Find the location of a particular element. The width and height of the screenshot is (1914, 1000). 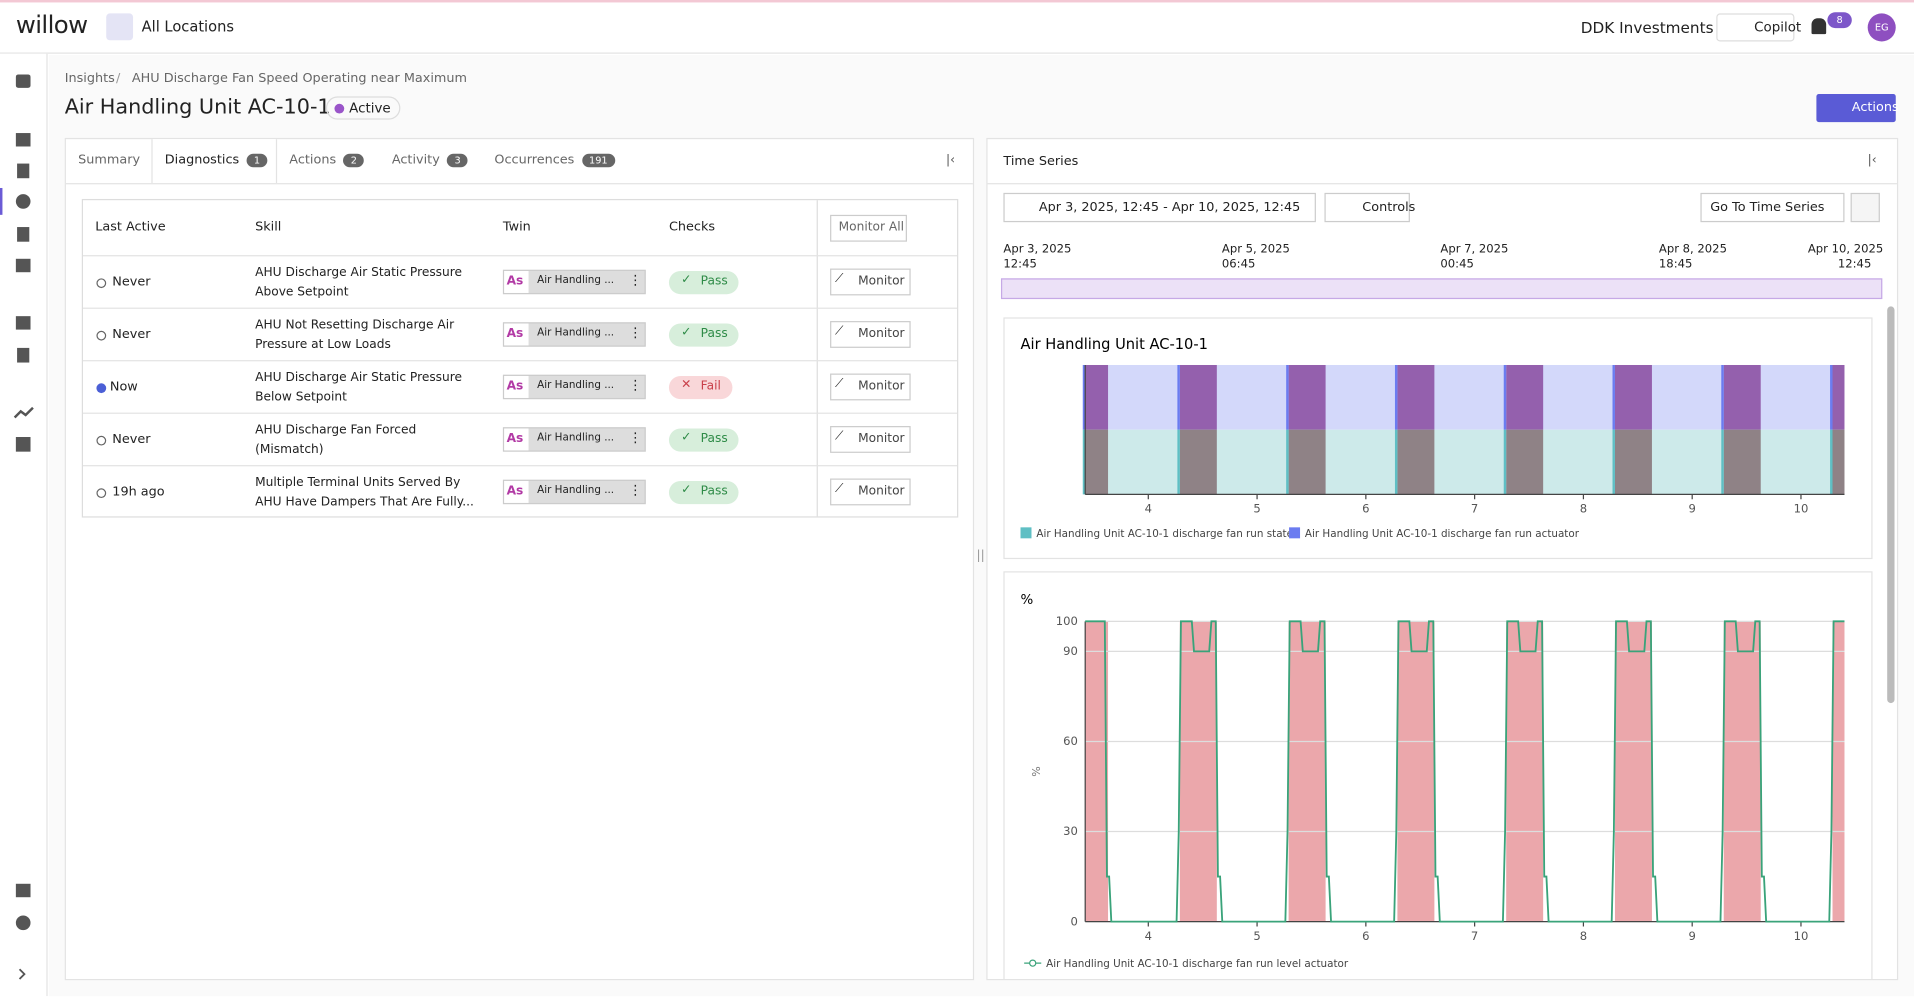

bell is located at coordinates (1819, 26).